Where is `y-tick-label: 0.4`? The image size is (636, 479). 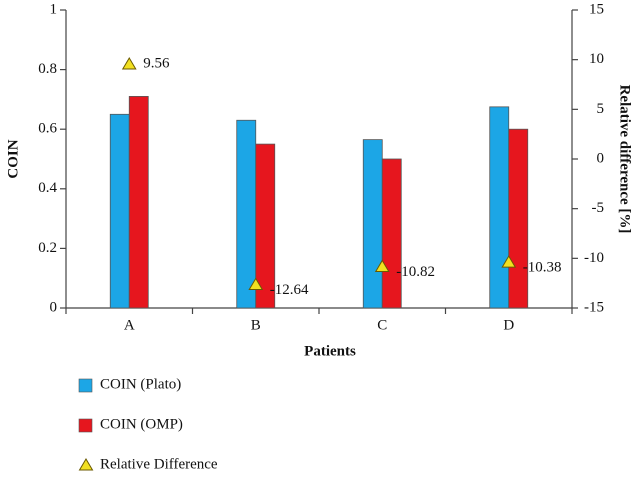 y-tick-label: 0.4 is located at coordinates (47, 188).